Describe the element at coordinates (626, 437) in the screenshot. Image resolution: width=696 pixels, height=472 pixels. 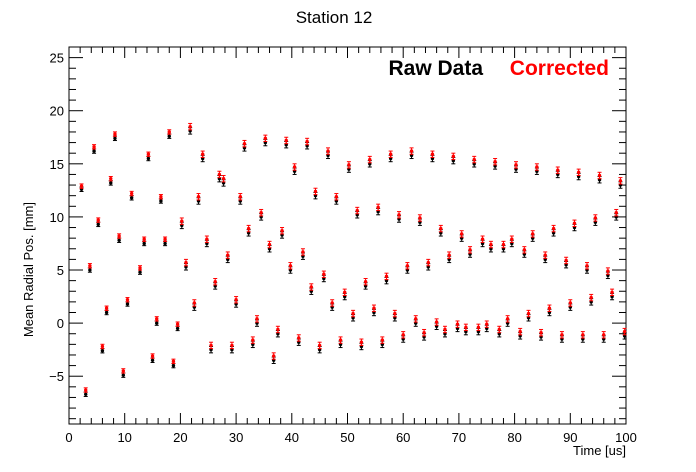
I see `x-tick-label: 100` at that location.